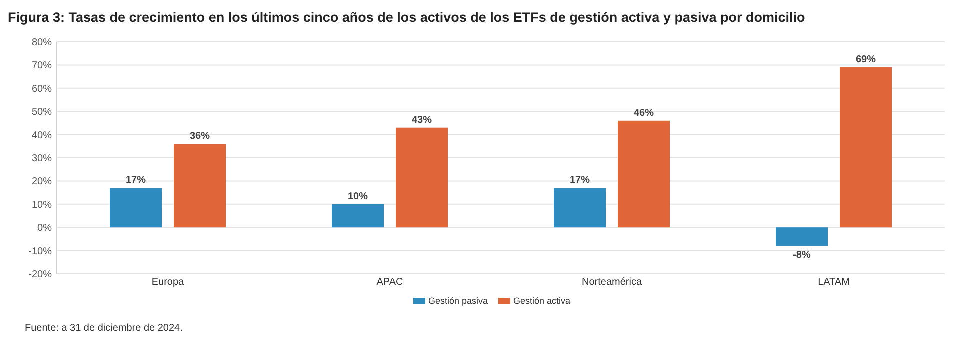 This screenshot has width=957, height=343. Describe the element at coordinates (42, 182) in the screenshot. I see `y-tick-label: 20%` at that location.